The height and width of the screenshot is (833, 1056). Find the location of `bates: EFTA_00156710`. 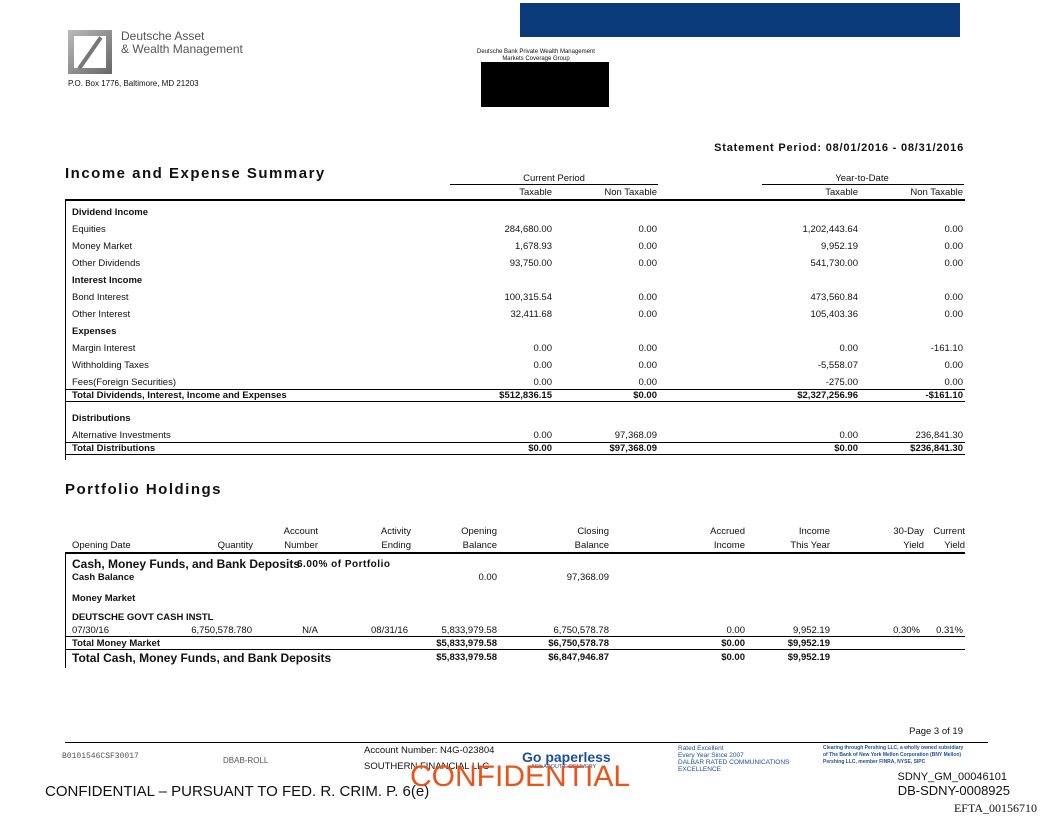

bates: EFTA_00156710 is located at coordinates (995, 808).